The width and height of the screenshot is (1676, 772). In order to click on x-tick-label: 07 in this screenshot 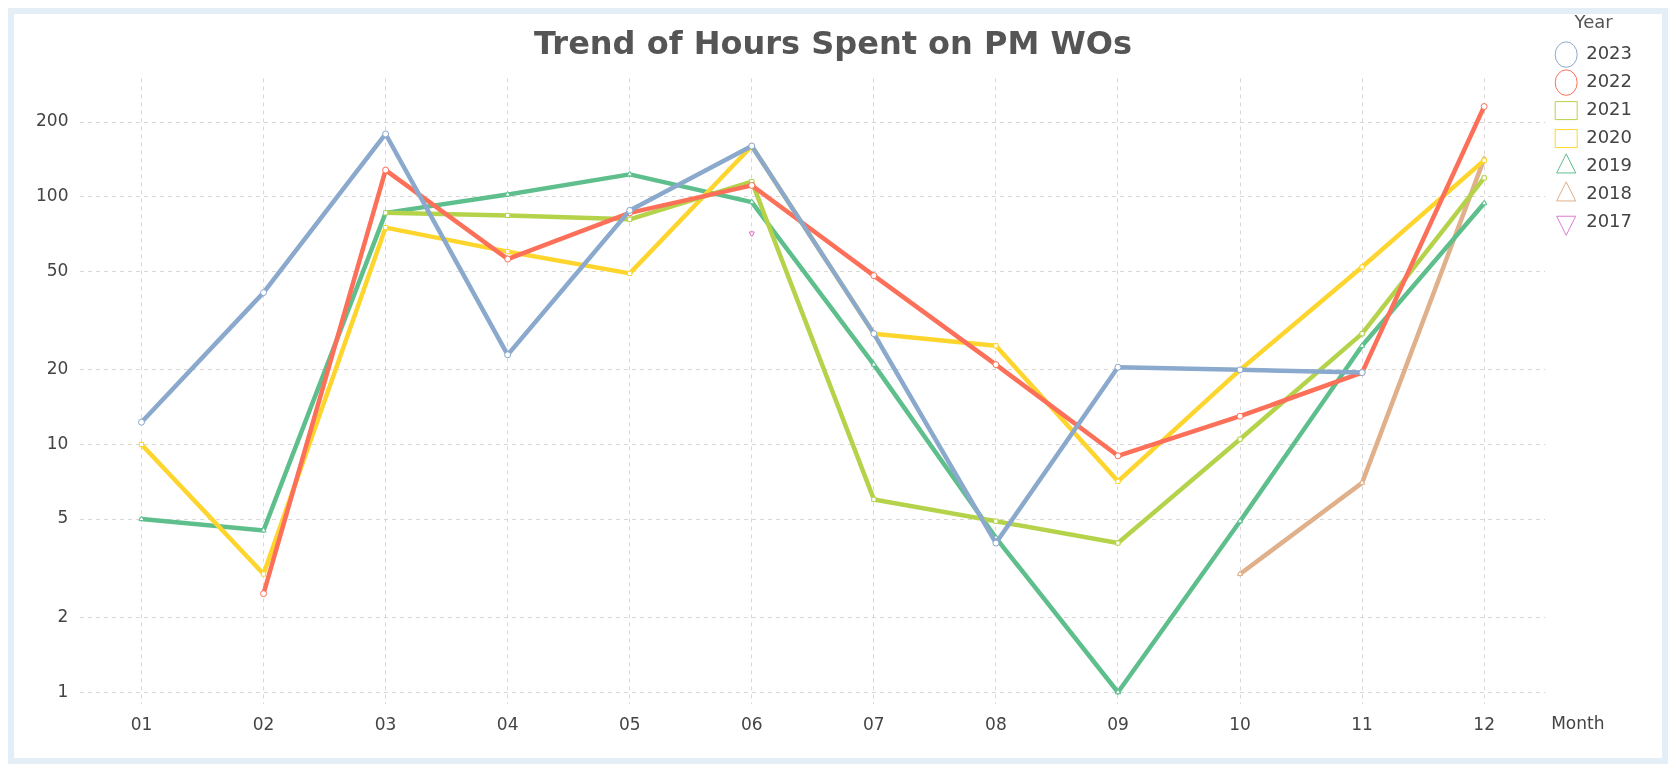, I will do `click(874, 724)`.